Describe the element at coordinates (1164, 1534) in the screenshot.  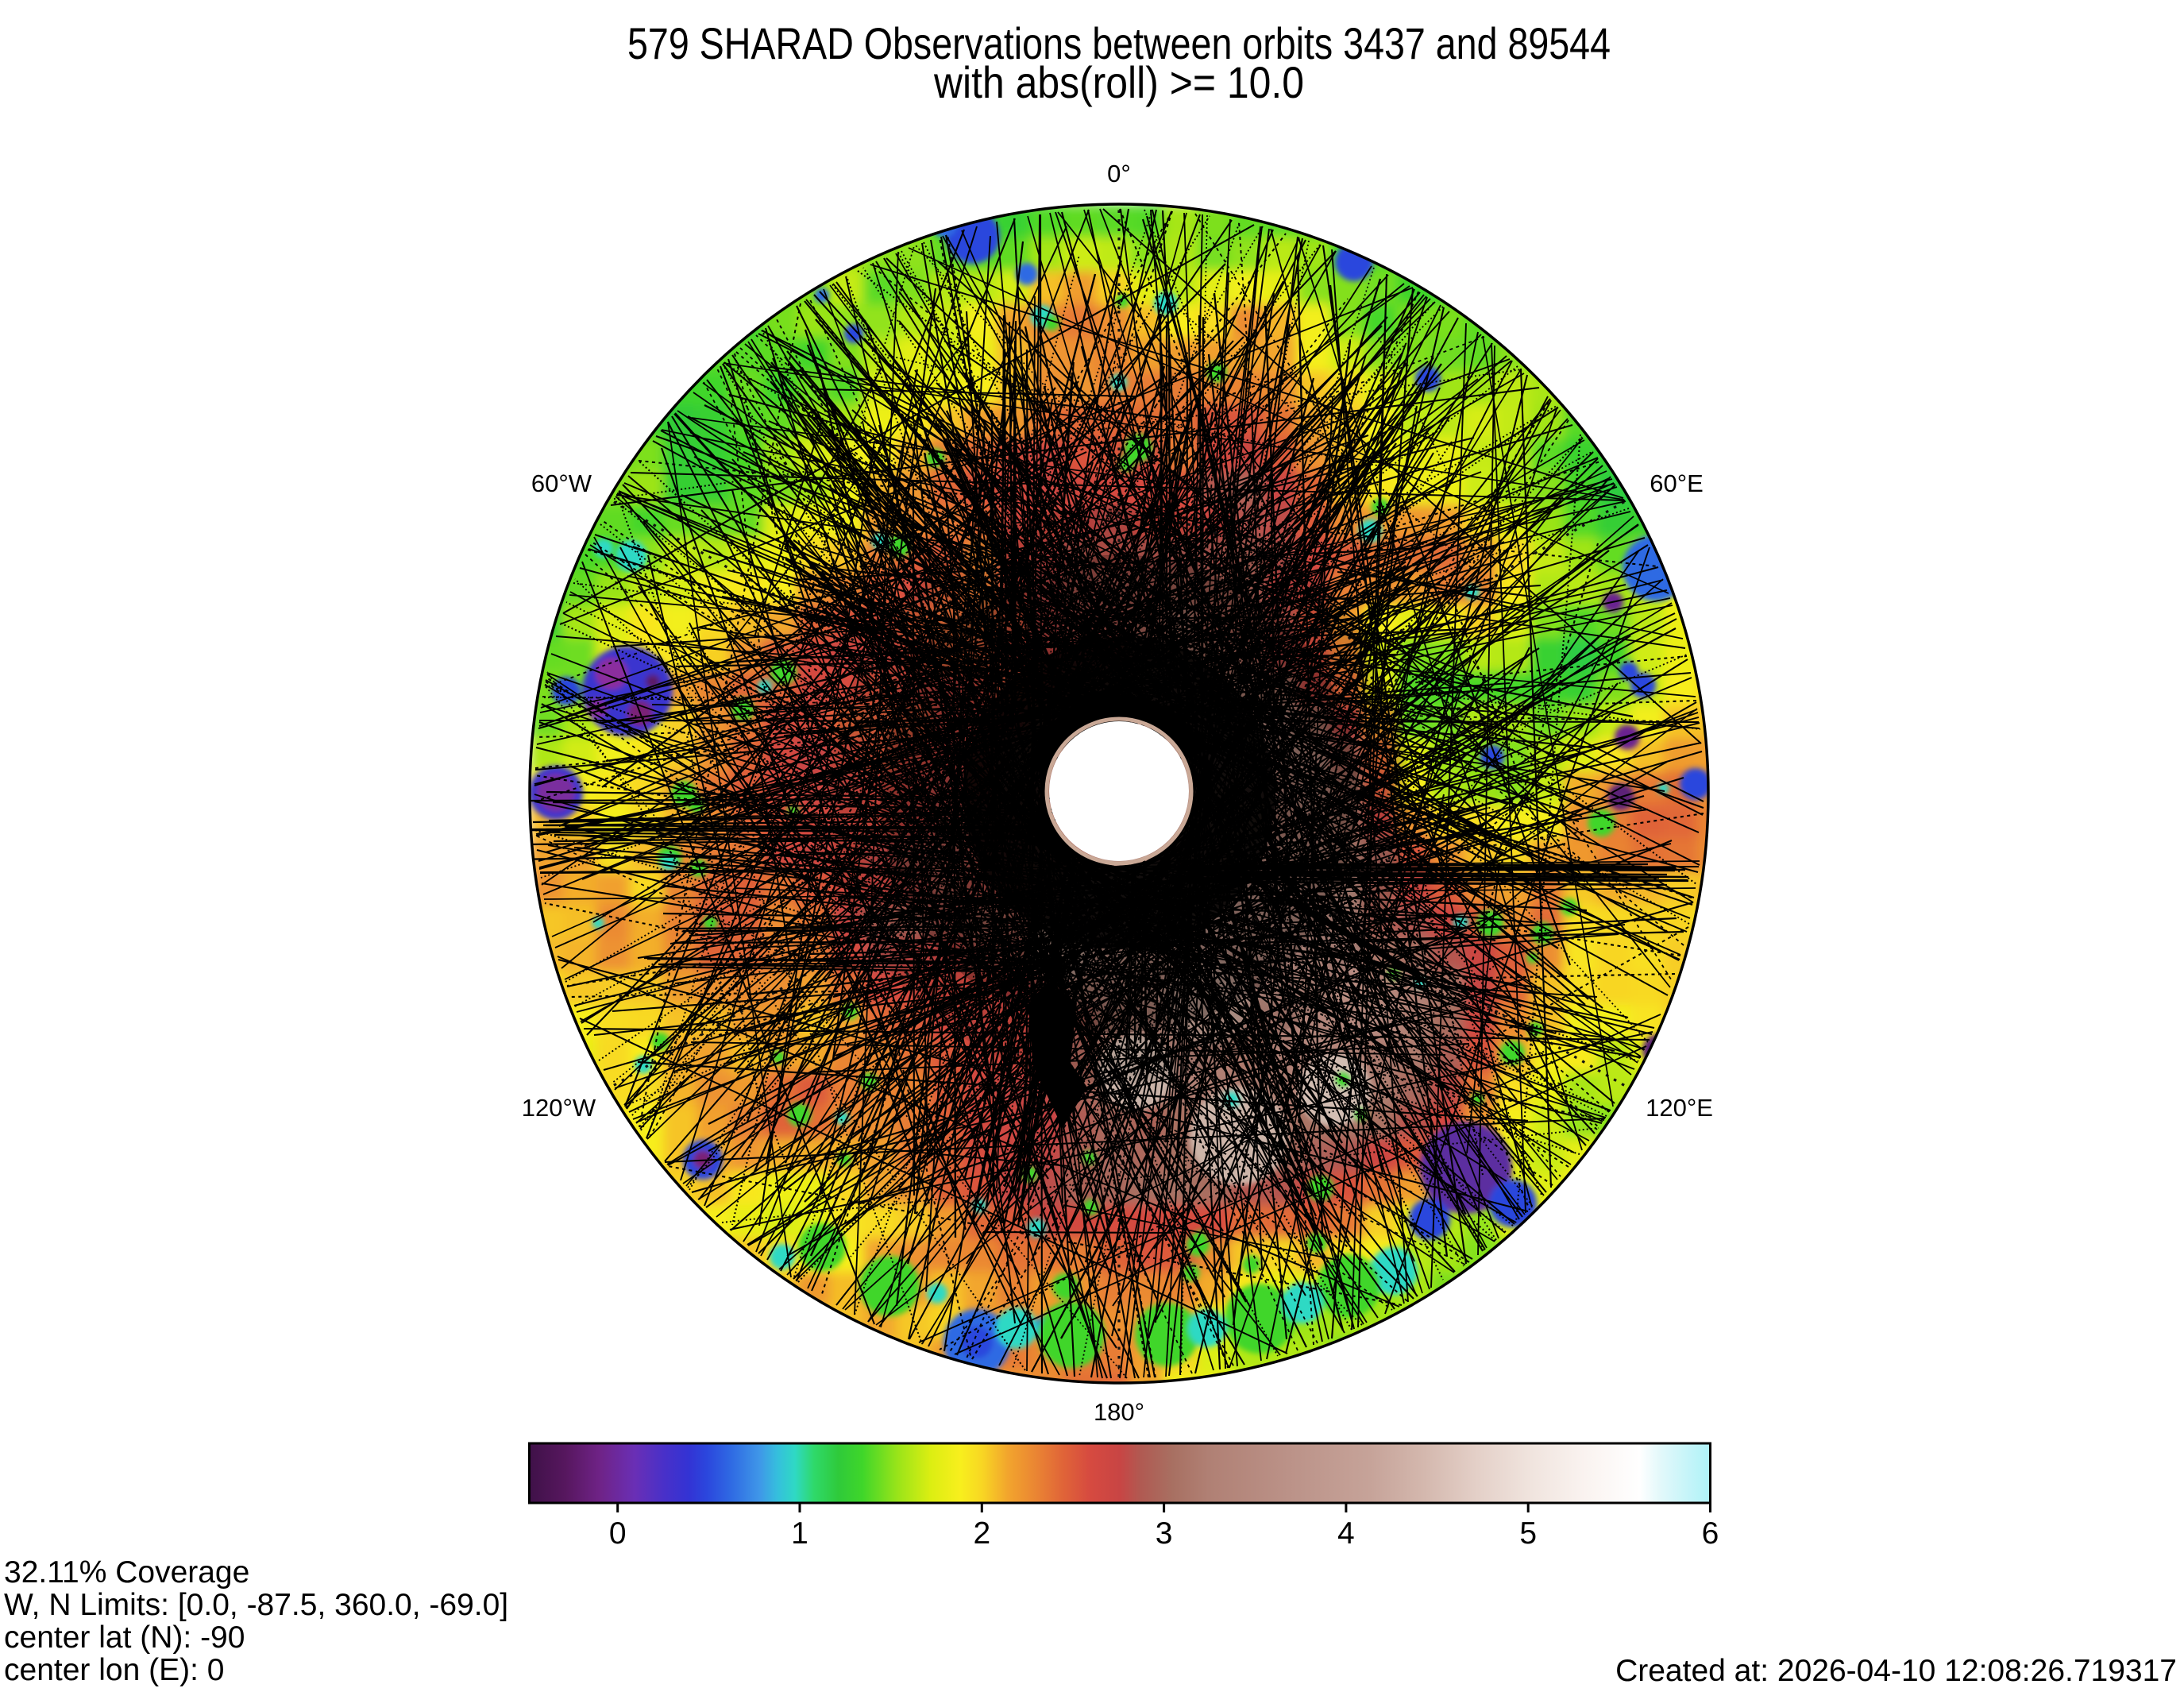
I see `svg-text: 3` at that location.